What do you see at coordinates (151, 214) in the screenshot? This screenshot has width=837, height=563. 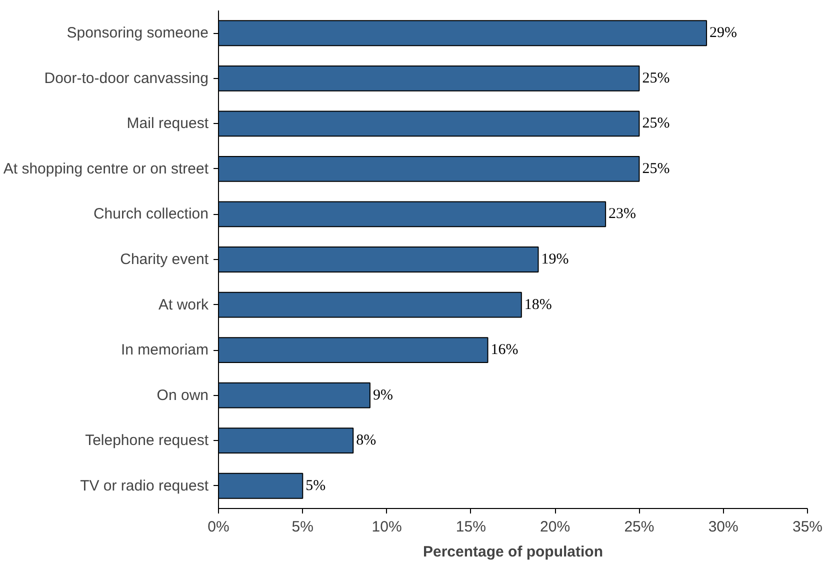 I see `y-tick-label: Church collection` at bounding box center [151, 214].